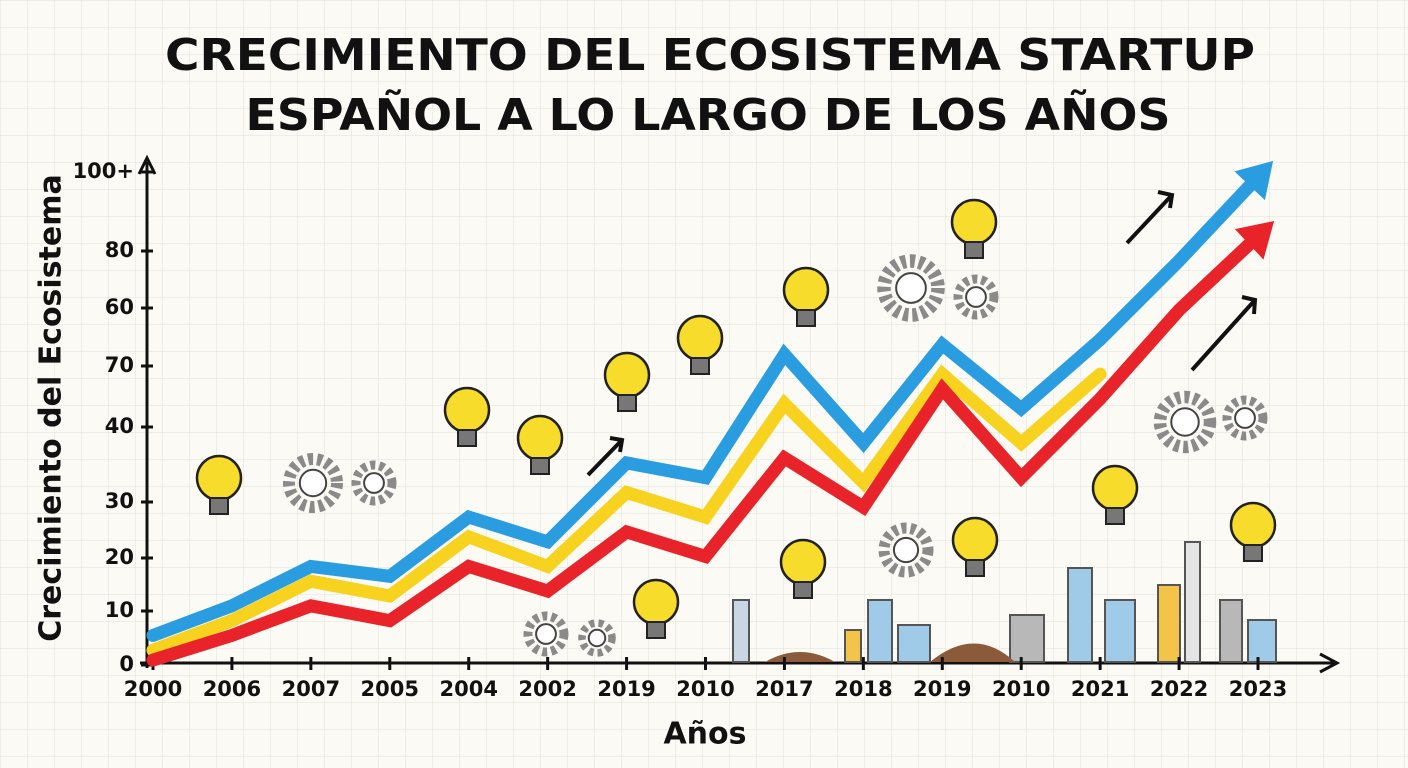  Describe the element at coordinates (119, 501) in the screenshot. I see `y-tick-label: 30` at that location.